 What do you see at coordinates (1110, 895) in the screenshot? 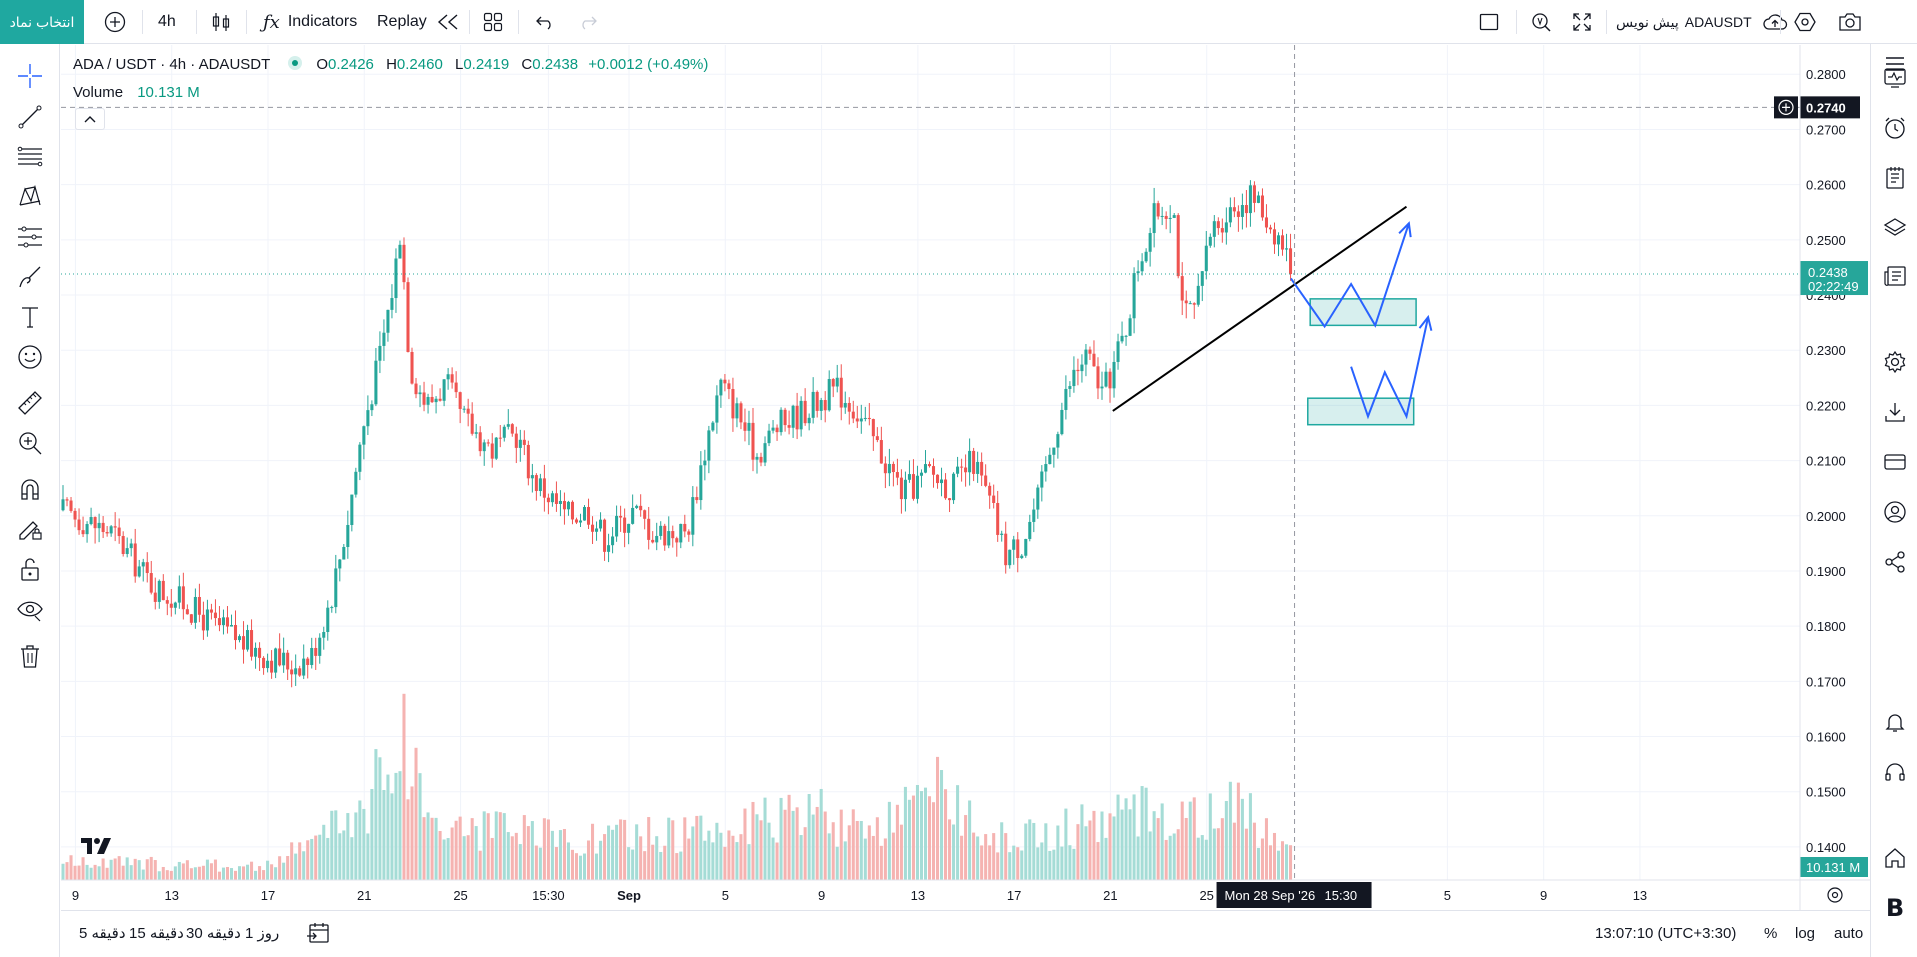
I see `time-tick-label: 21` at bounding box center [1110, 895].